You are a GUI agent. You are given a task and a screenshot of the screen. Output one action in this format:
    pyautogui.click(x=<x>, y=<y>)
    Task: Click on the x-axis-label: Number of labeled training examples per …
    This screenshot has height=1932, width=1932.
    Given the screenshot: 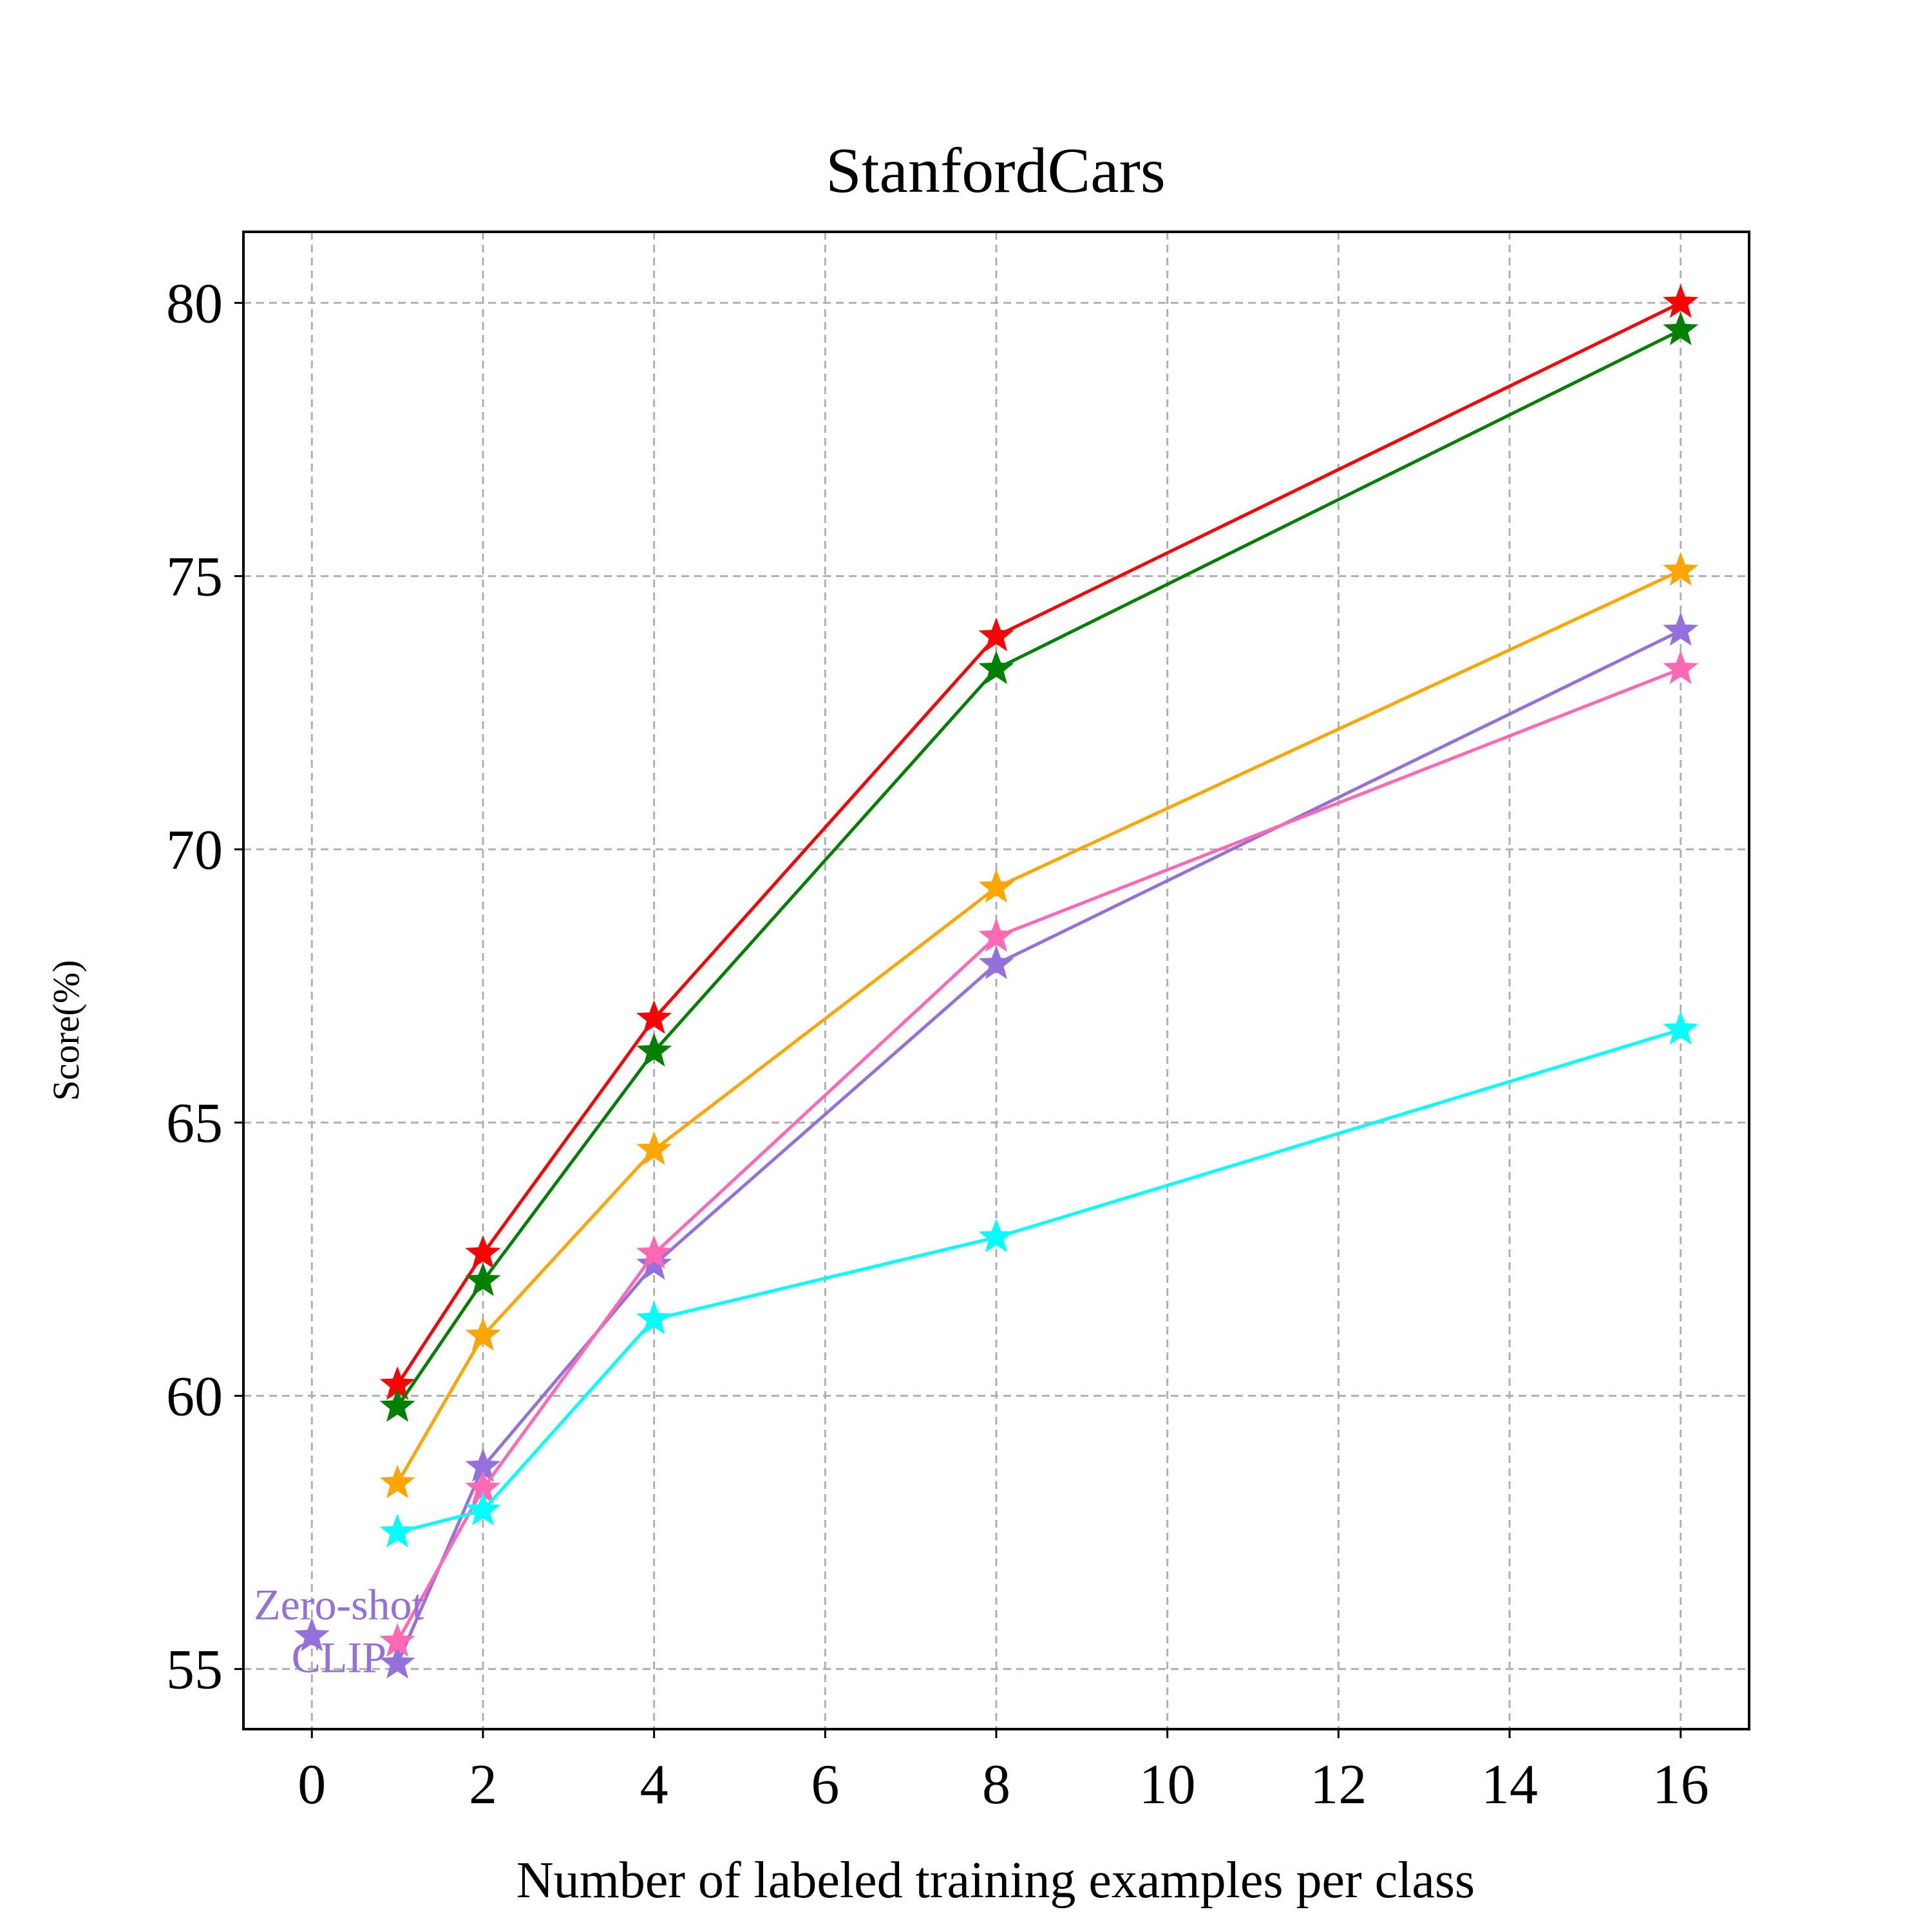 What is the action you would take?
    pyautogui.click(x=996, y=1880)
    